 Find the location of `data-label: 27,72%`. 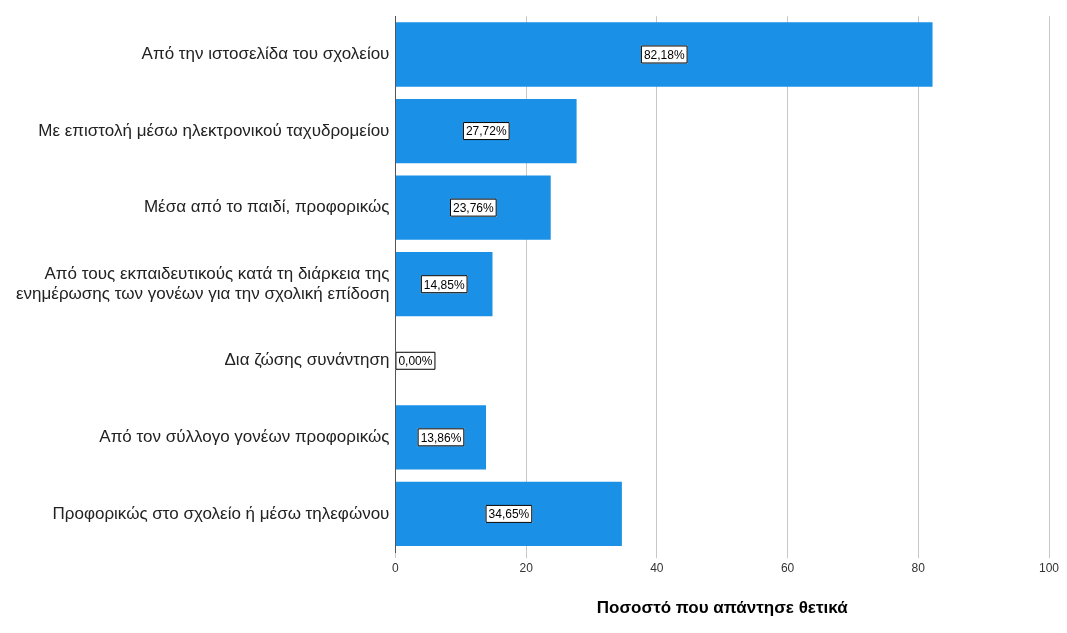

data-label: 27,72% is located at coordinates (486, 131).